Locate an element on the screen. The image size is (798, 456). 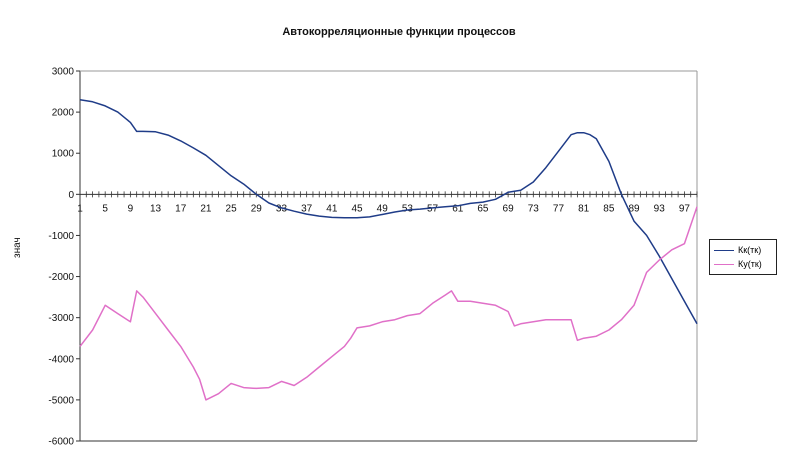
legend-item-series-2: Ку(тк) is located at coordinates (738, 264).